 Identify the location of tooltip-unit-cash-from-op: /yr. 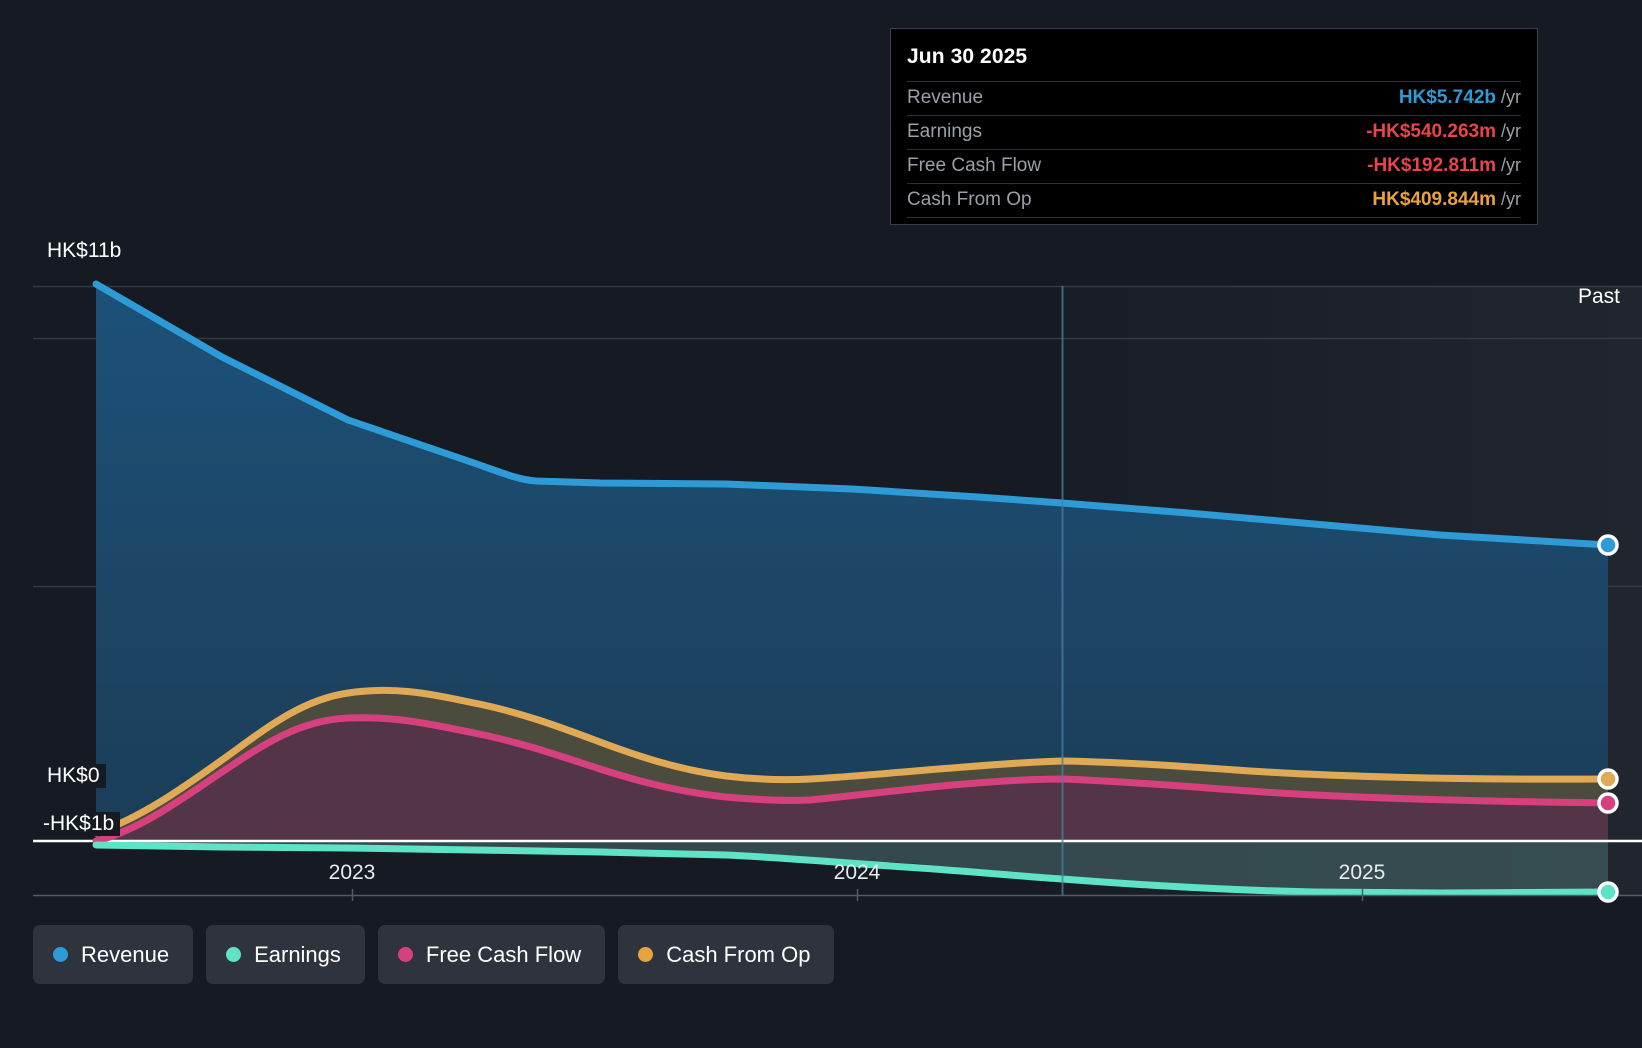
(1511, 199).